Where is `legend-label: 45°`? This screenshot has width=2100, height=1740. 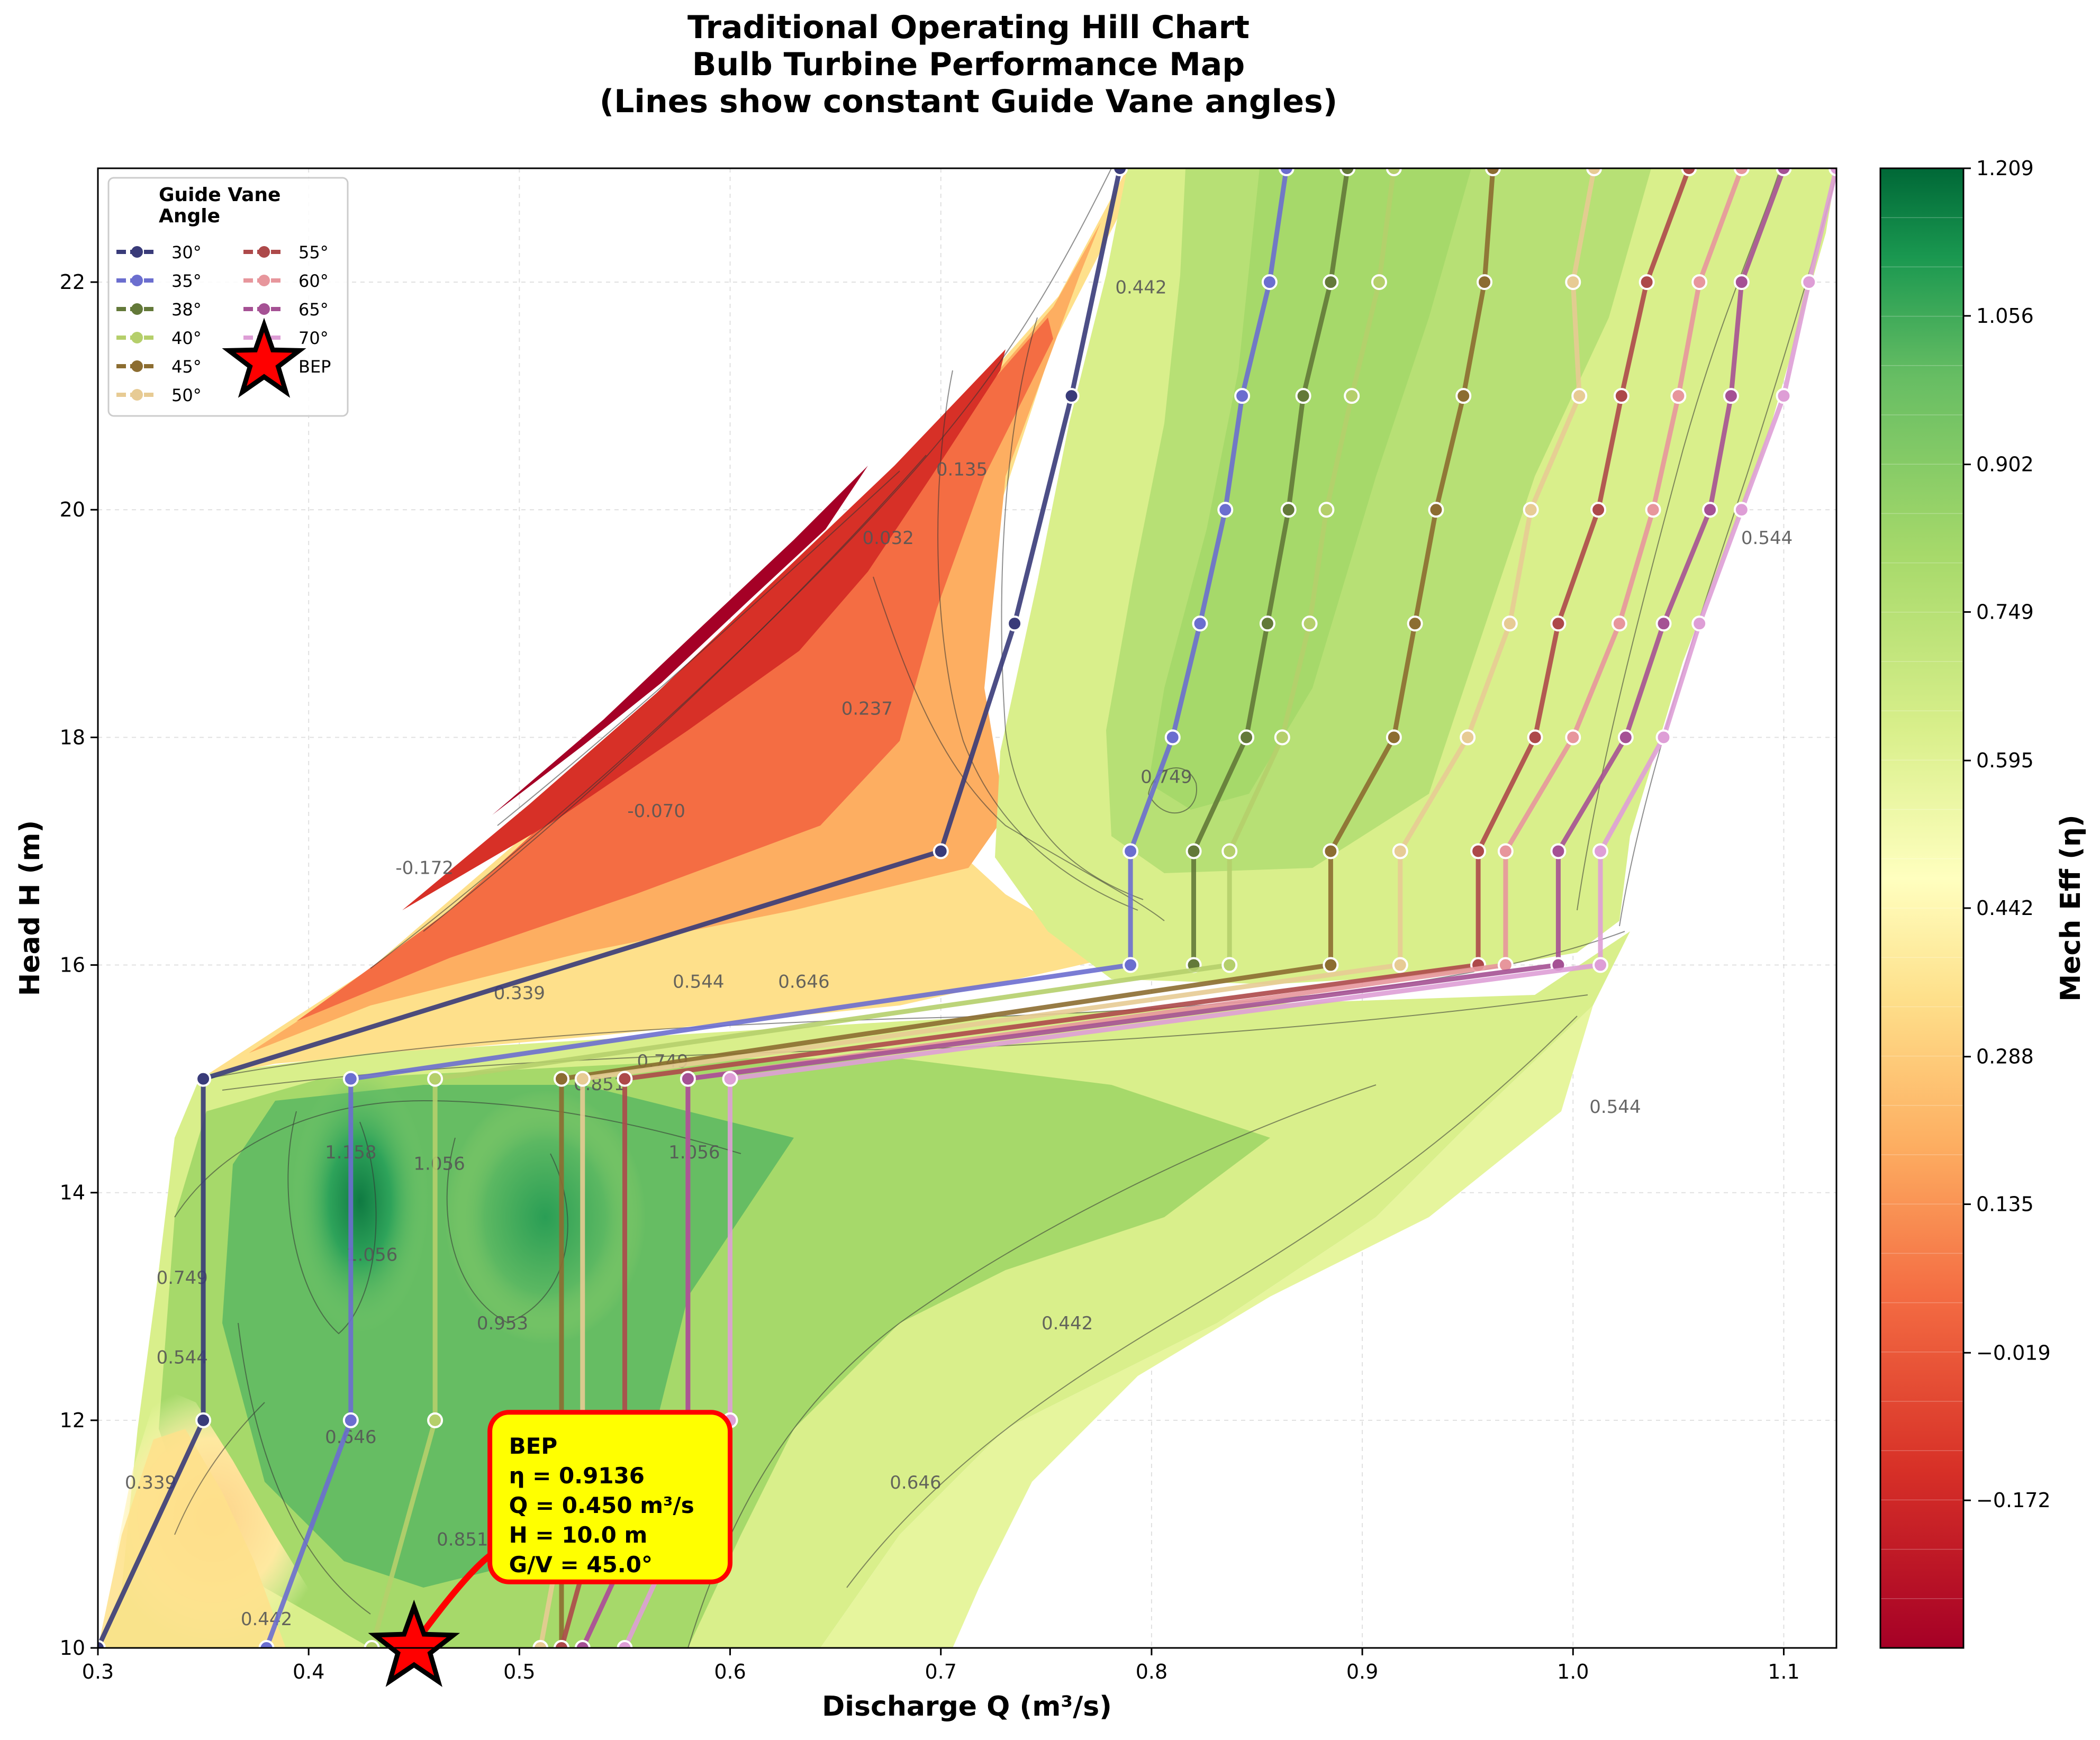
legend-label: 45° is located at coordinates (186, 367).